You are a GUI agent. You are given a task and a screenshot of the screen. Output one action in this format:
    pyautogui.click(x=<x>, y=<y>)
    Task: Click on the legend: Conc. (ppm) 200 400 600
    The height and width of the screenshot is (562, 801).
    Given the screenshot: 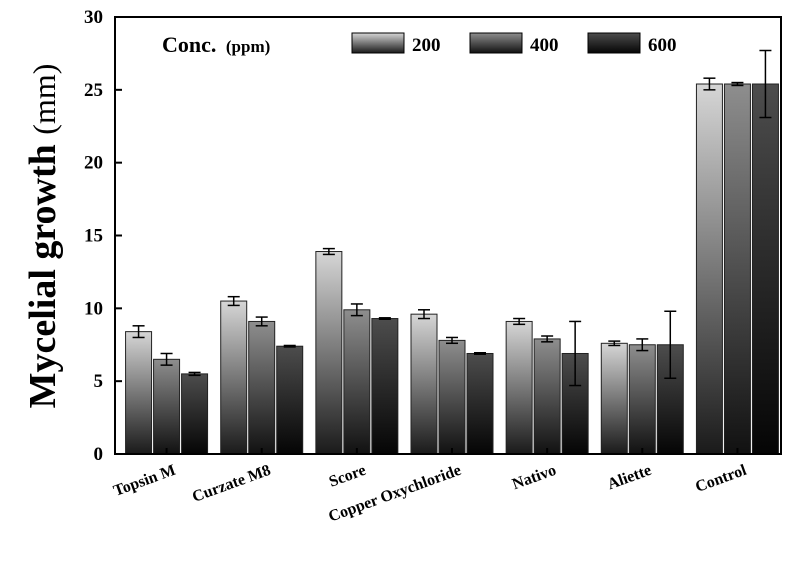 What is the action you would take?
    pyautogui.click(x=419, y=44)
    